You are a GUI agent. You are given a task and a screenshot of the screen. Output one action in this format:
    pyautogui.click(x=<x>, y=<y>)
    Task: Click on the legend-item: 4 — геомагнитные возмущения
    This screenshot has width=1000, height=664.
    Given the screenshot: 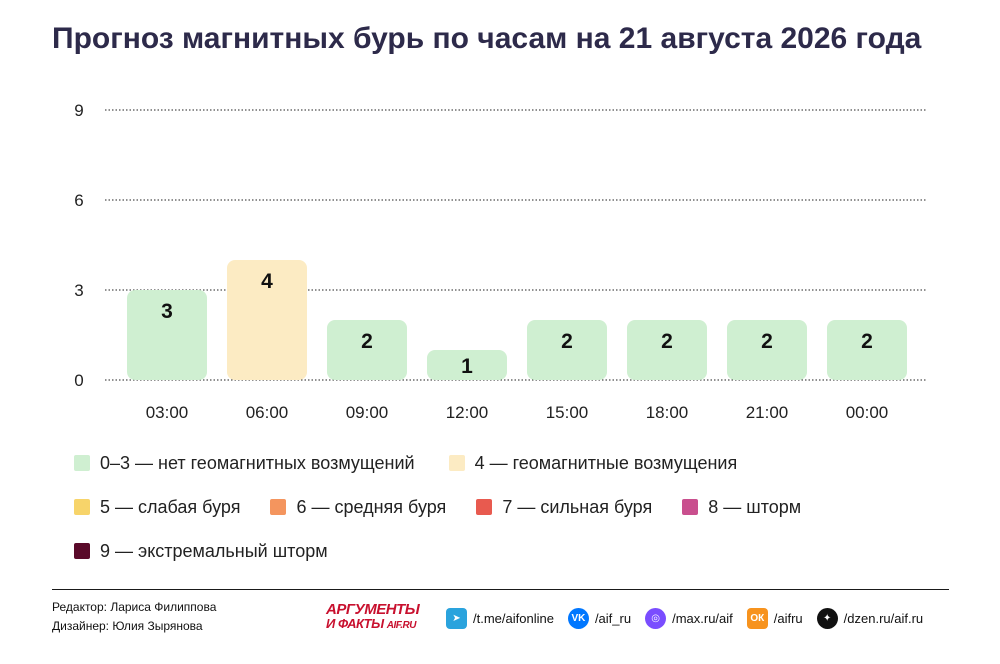 What is the action you would take?
    pyautogui.click(x=593, y=463)
    